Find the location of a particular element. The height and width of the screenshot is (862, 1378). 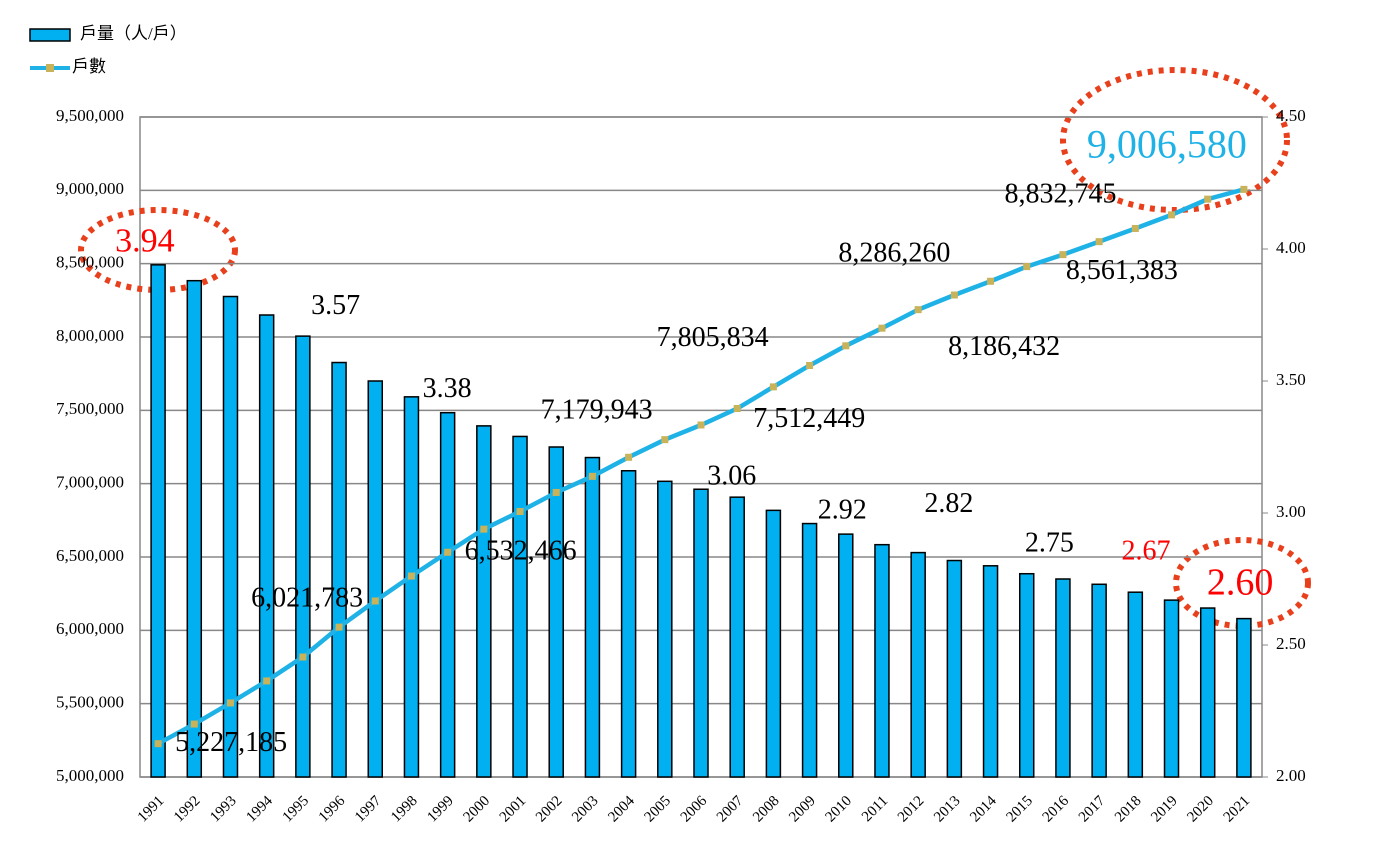

x-tick-label: 2007 is located at coordinates (730, 809).